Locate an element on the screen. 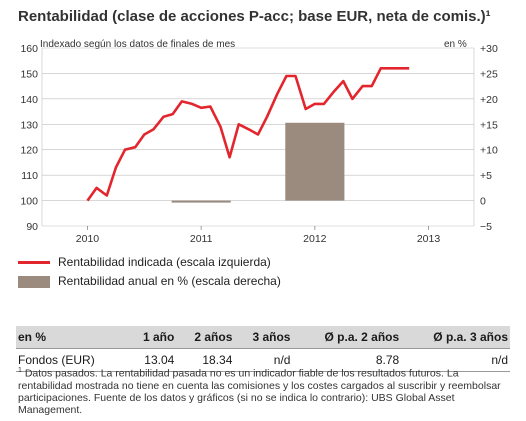 This screenshot has width=526, height=421. right-tick-label: +20 is located at coordinates (489, 100).